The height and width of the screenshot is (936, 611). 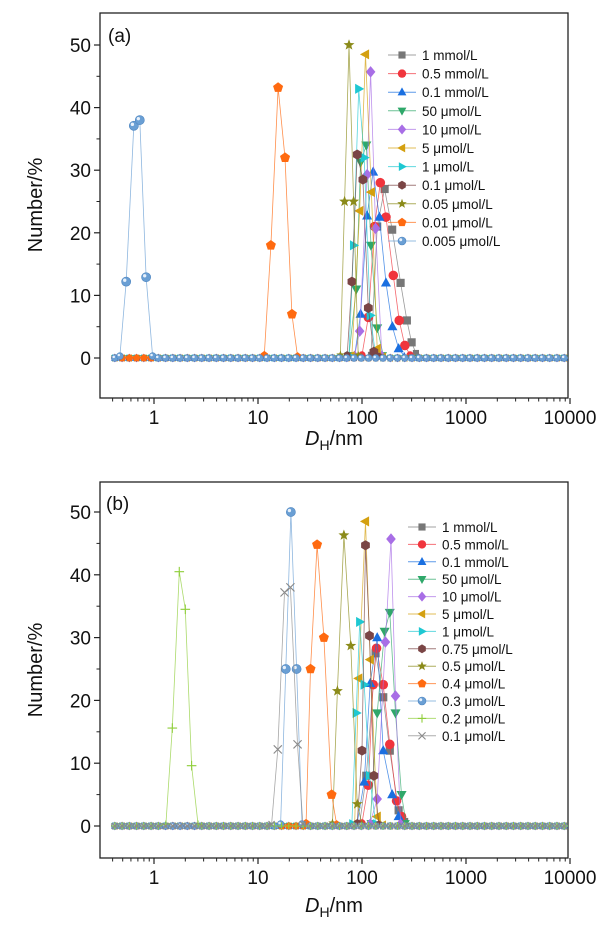 I want to click on x-tick-label: 1, so click(x=154, y=878).